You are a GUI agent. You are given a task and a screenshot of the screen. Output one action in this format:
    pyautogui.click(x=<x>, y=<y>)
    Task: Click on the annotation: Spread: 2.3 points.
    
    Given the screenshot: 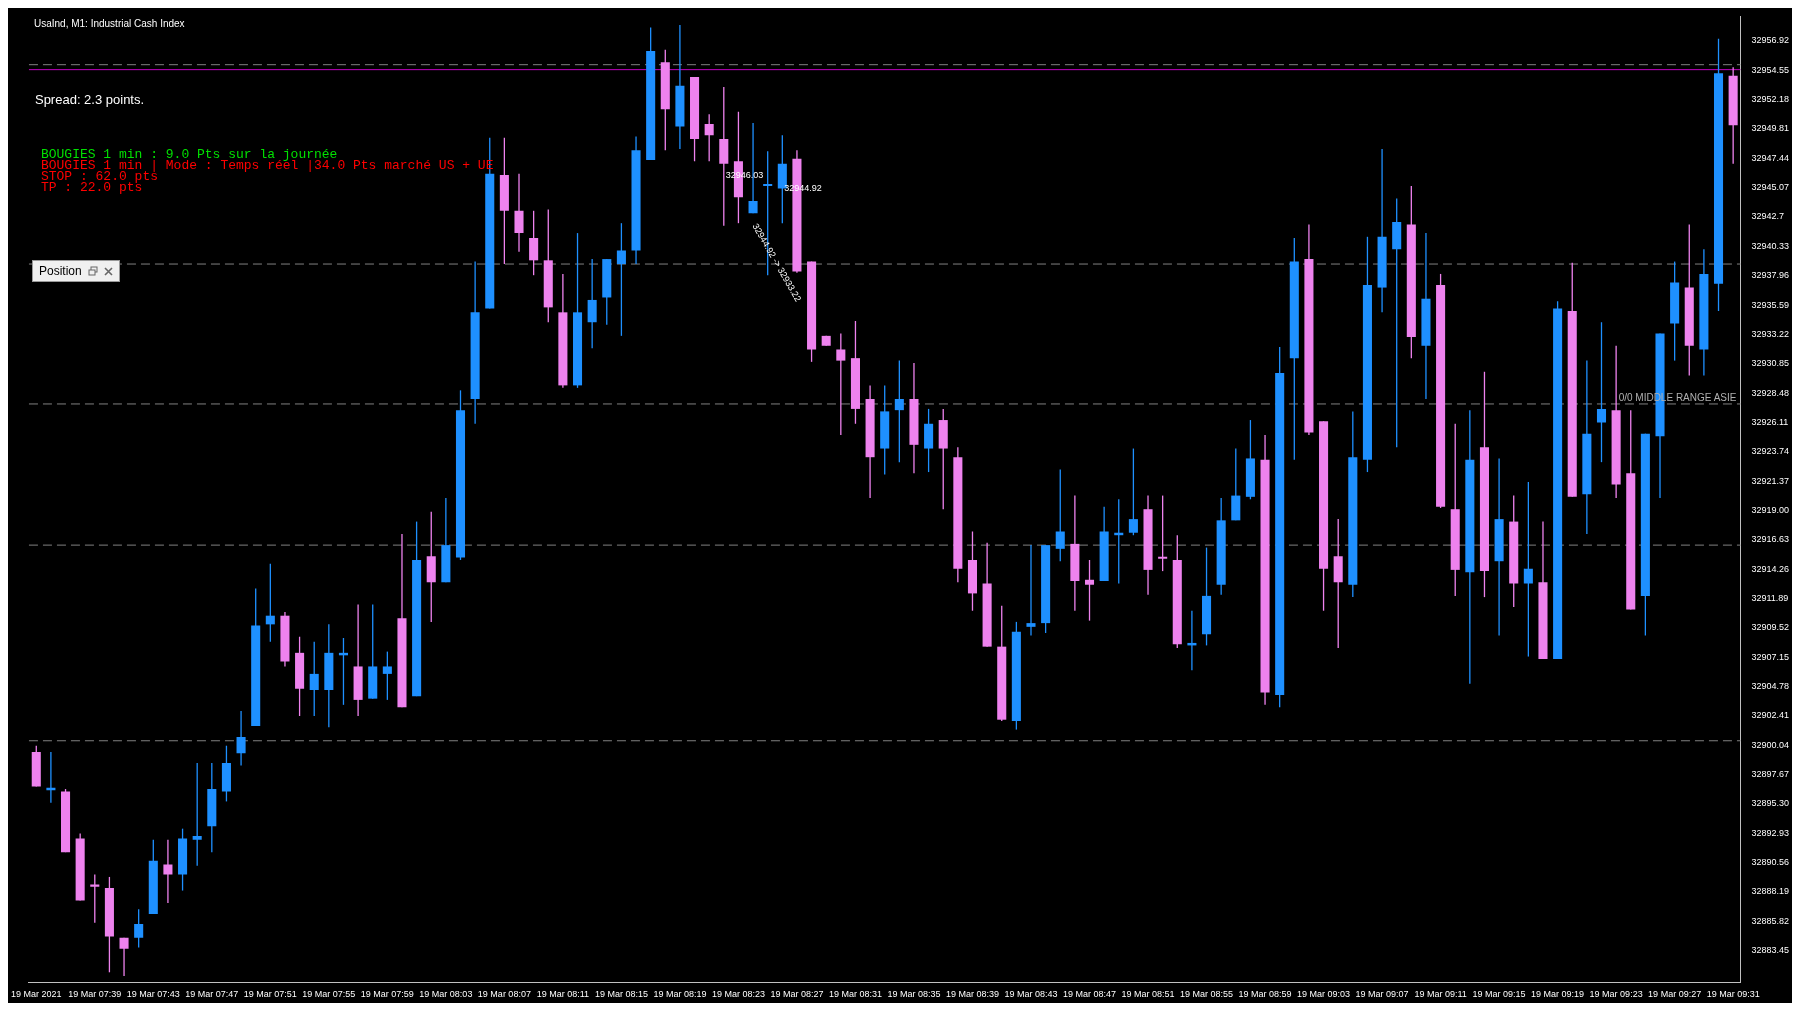 What is the action you would take?
    pyautogui.click(x=89, y=100)
    